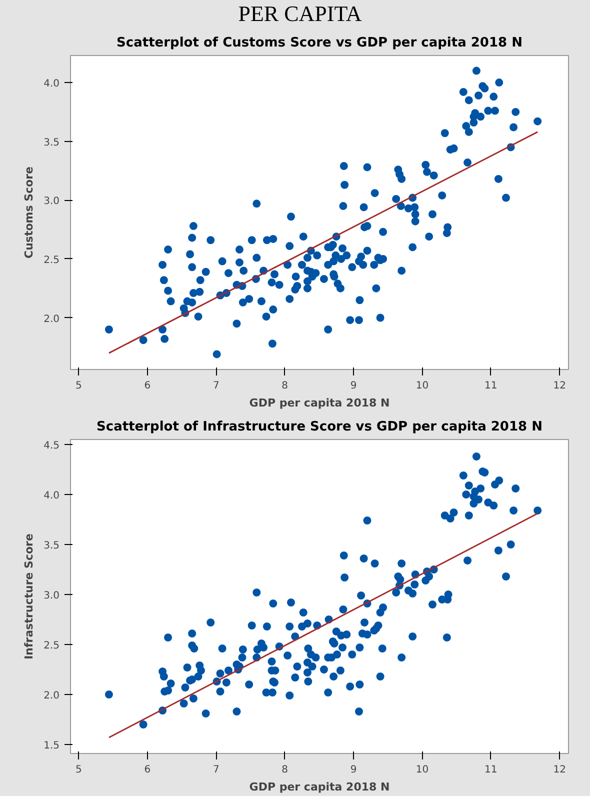 The image size is (590, 798). What do you see at coordinates (52, 746) in the screenshot?
I see `y-tick-label: 1.5` at bounding box center [52, 746].